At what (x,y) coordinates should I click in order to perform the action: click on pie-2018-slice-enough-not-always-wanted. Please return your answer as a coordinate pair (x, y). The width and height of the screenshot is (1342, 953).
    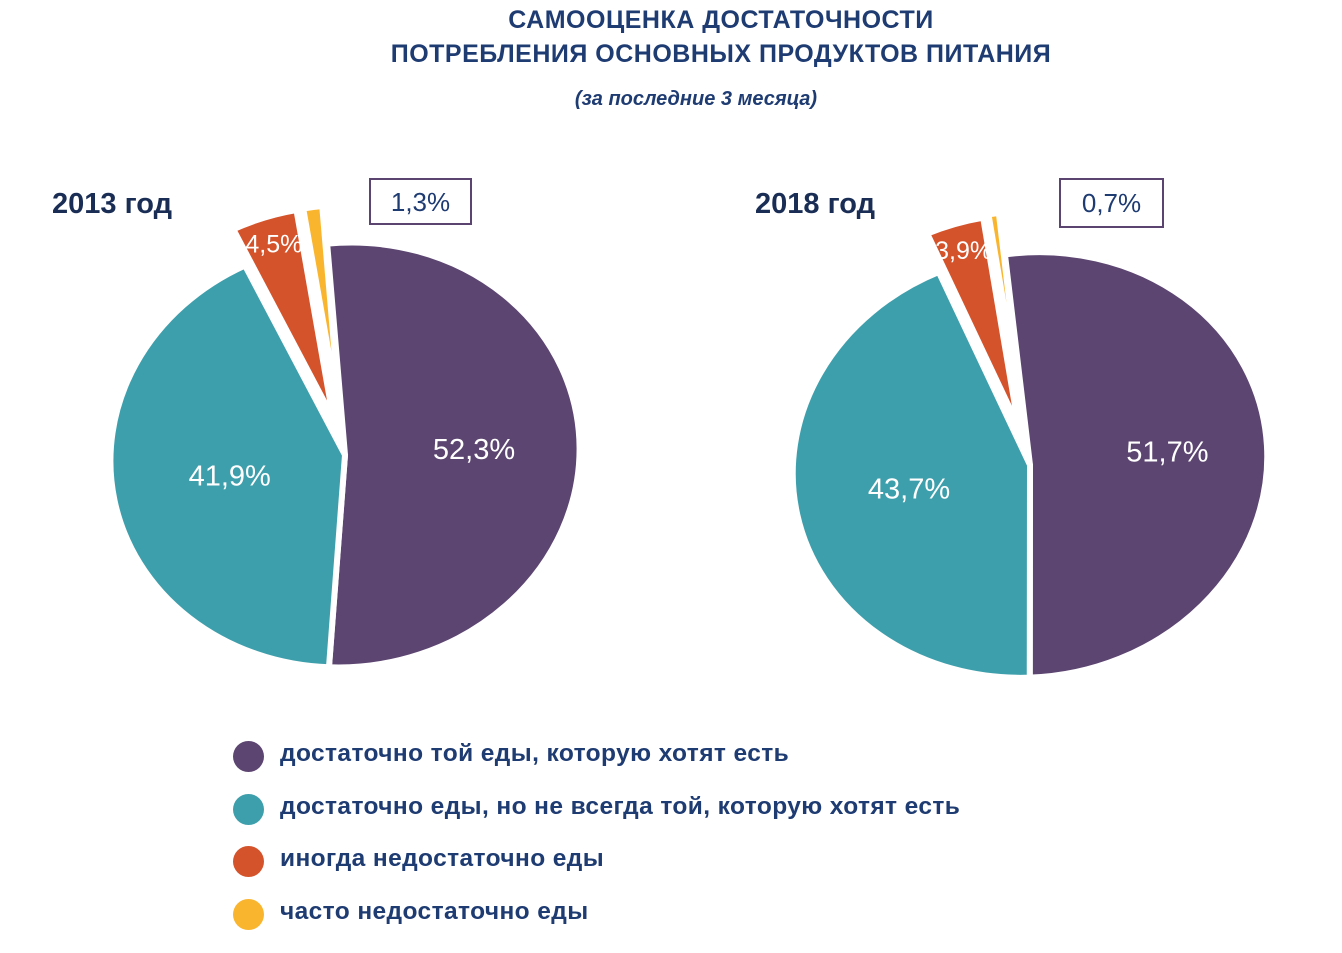
    Looking at the image, I should click on (911, 474).